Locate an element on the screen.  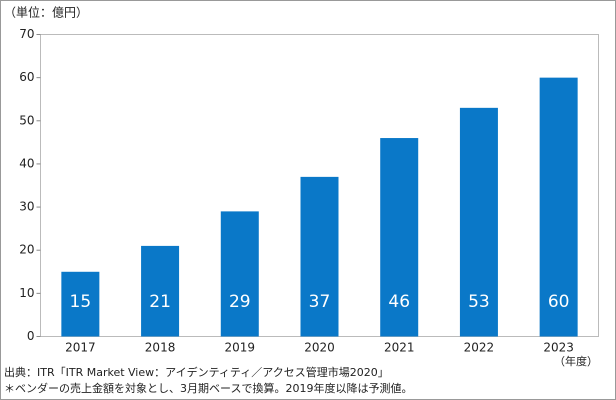
y-tick-label: 30 is located at coordinates (26, 207).